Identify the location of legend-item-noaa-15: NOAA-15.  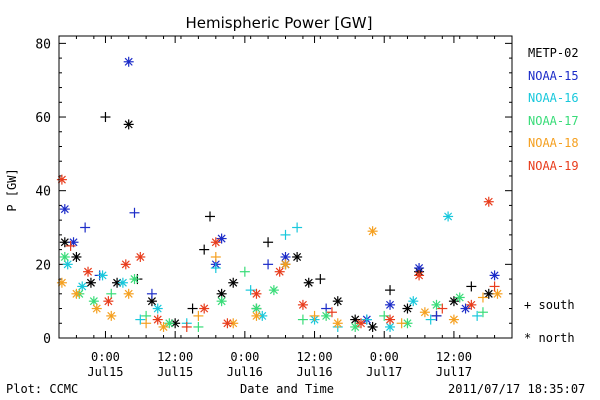
(553, 75).